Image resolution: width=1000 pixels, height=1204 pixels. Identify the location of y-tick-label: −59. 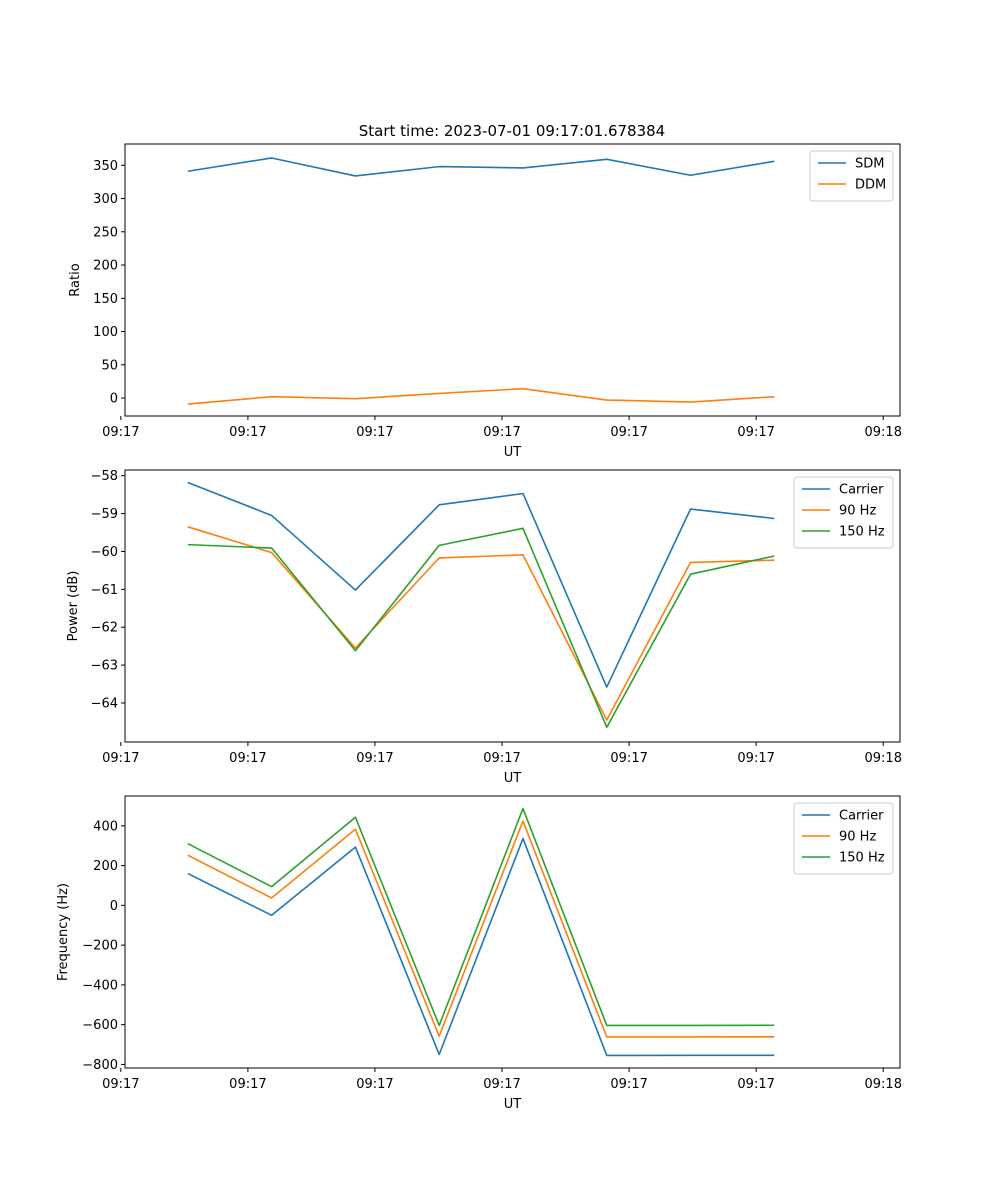
(104, 514).